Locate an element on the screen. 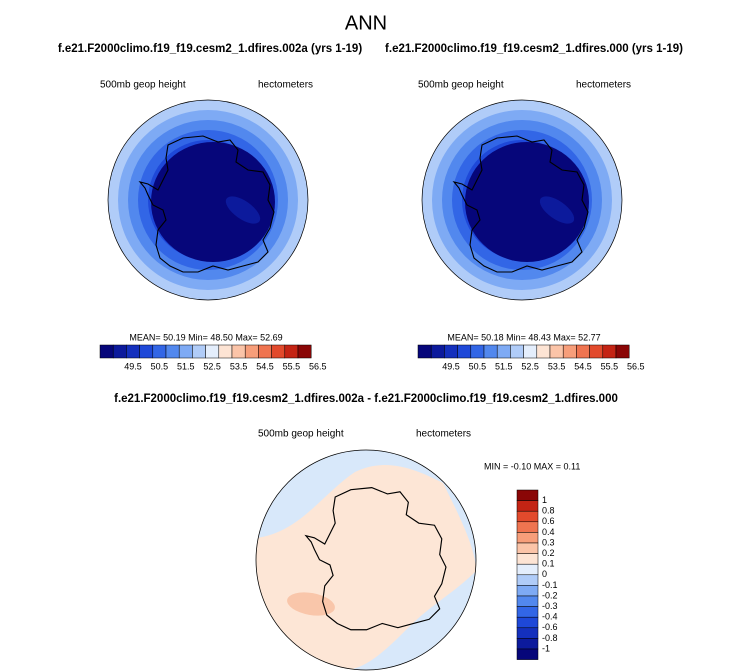 The height and width of the screenshot is (672, 732). colorbar-label: 0.6 is located at coordinates (548, 521).